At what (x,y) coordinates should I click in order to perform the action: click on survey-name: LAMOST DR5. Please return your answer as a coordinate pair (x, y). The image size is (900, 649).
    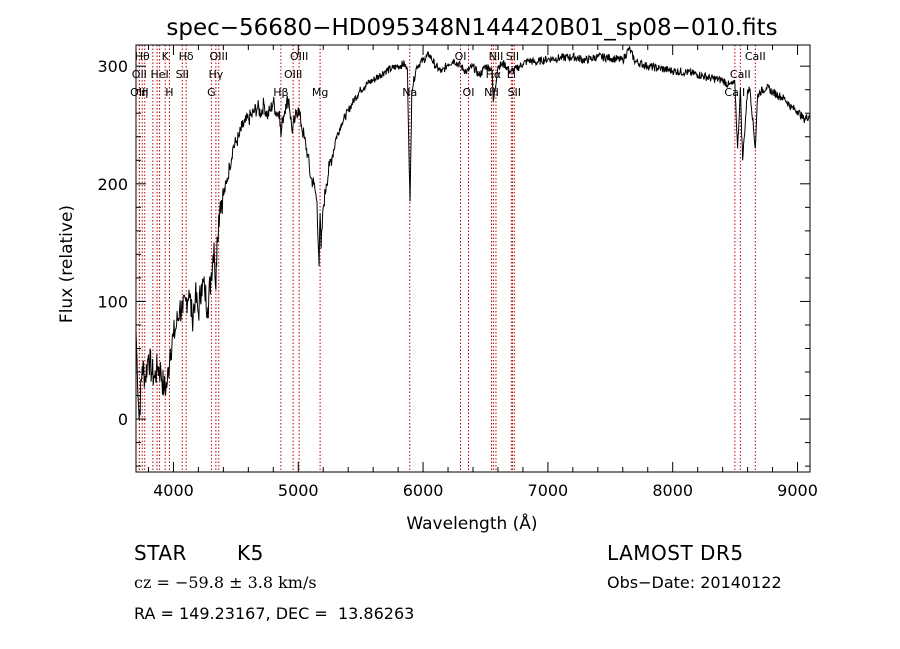
    Looking at the image, I should click on (675, 553).